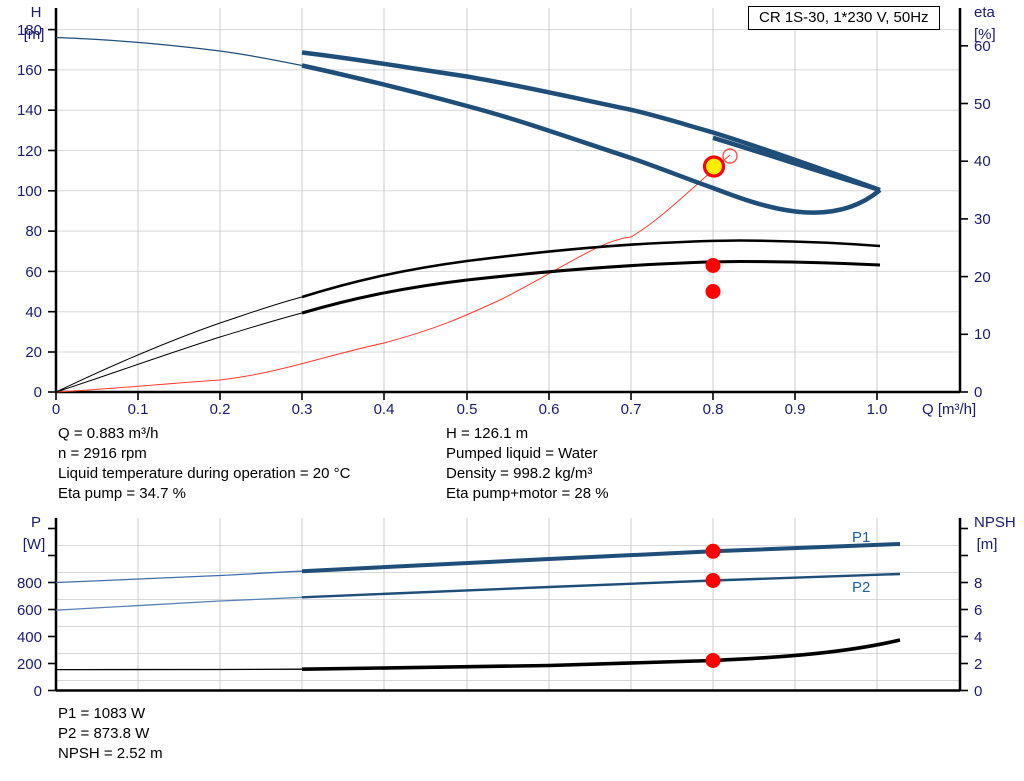 Image resolution: width=1024 pixels, height=781 pixels. What do you see at coordinates (29, 610) in the screenshot?
I see `p-tick-600: 600` at bounding box center [29, 610].